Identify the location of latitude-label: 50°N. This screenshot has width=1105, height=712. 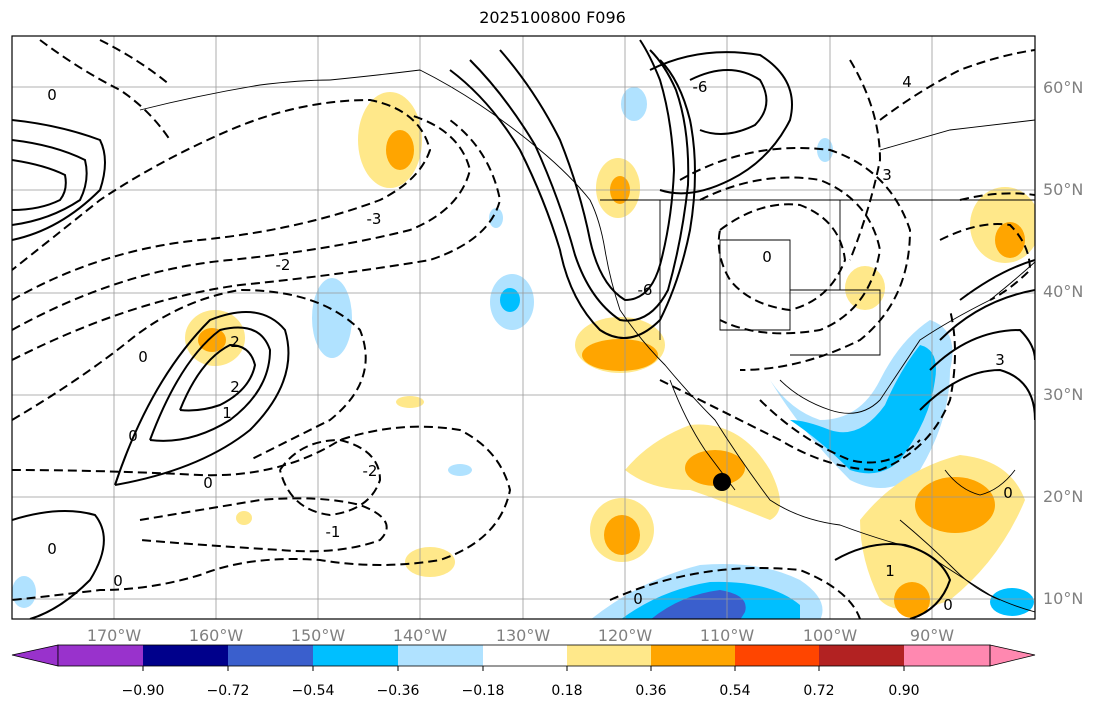
(1063, 189).